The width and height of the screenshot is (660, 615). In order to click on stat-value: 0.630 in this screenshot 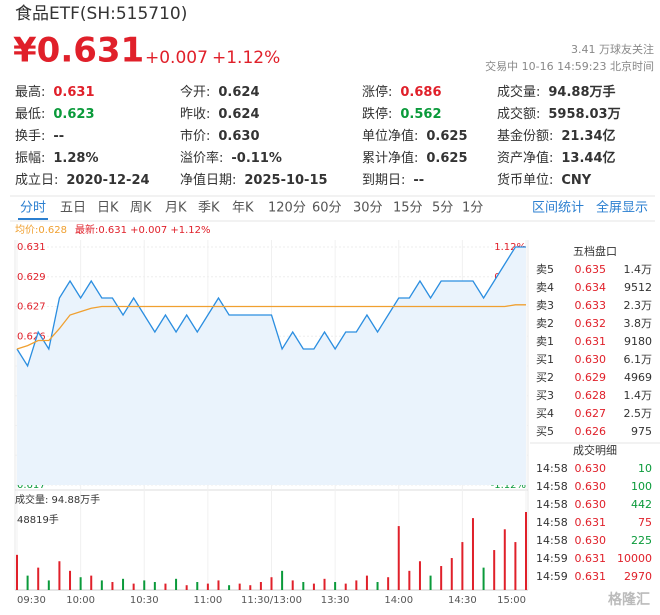, I will do `click(238, 136)`.